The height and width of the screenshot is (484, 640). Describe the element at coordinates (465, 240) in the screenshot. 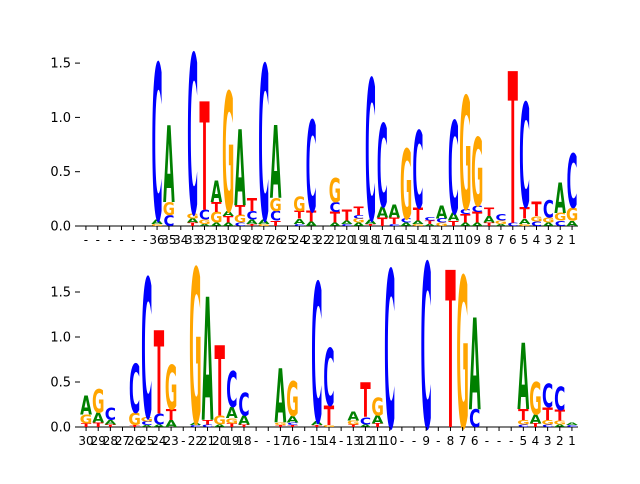

I see `x-tick-label: 10` at that location.